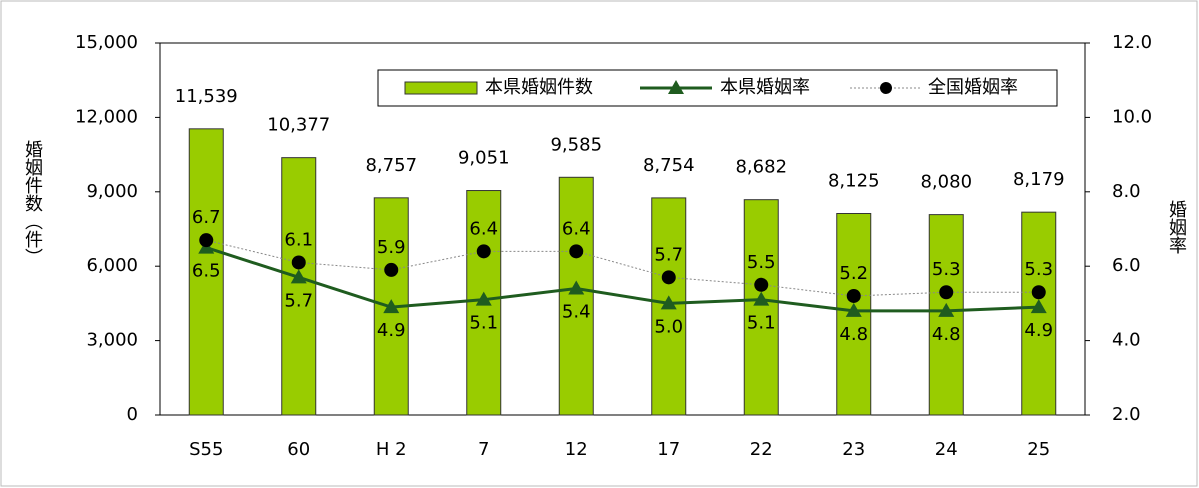 This screenshot has width=1199, height=488. Describe the element at coordinates (106, 42) in the screenshot. I see `y-tick-label: 15,000` at that location.